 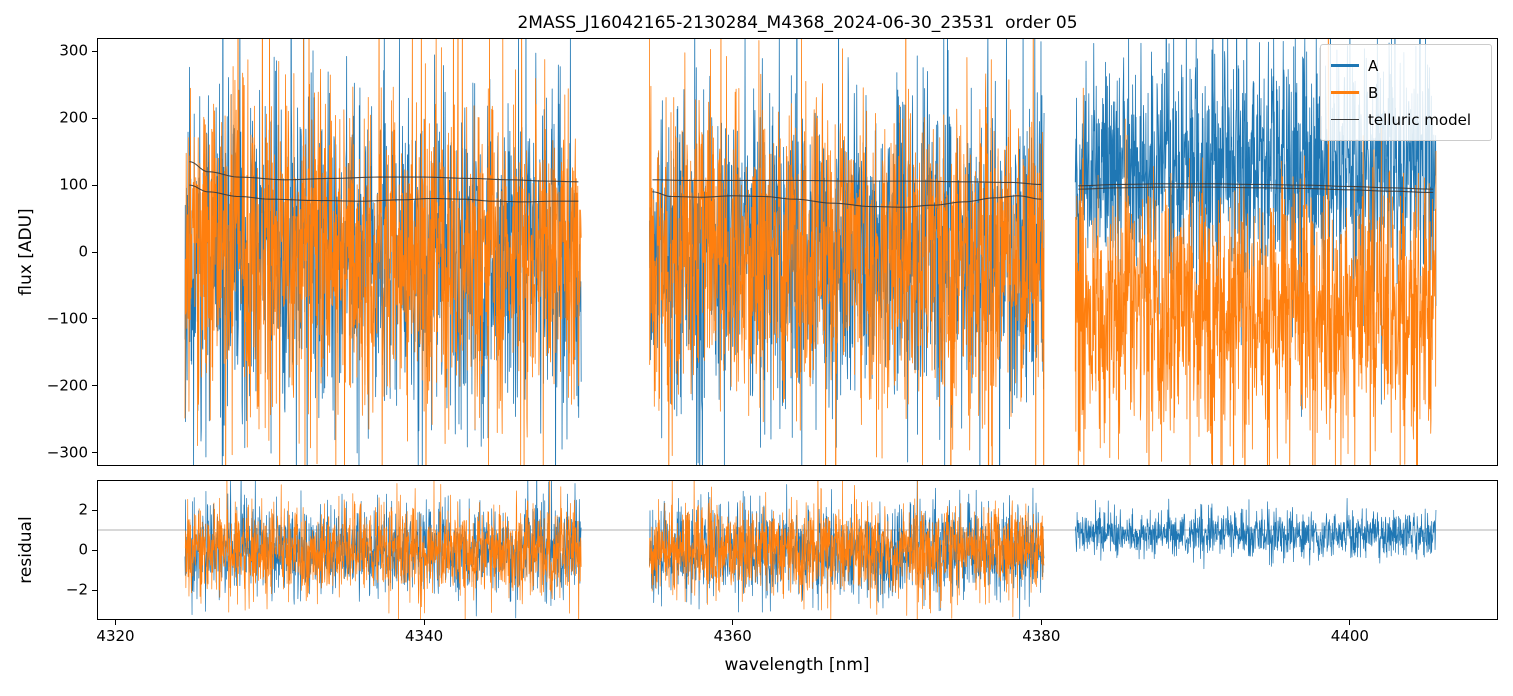 What do you see at coordinates (73, 117) in the screenshot?
I see `y-tick-label: 200` at bounding box center [73, 117].